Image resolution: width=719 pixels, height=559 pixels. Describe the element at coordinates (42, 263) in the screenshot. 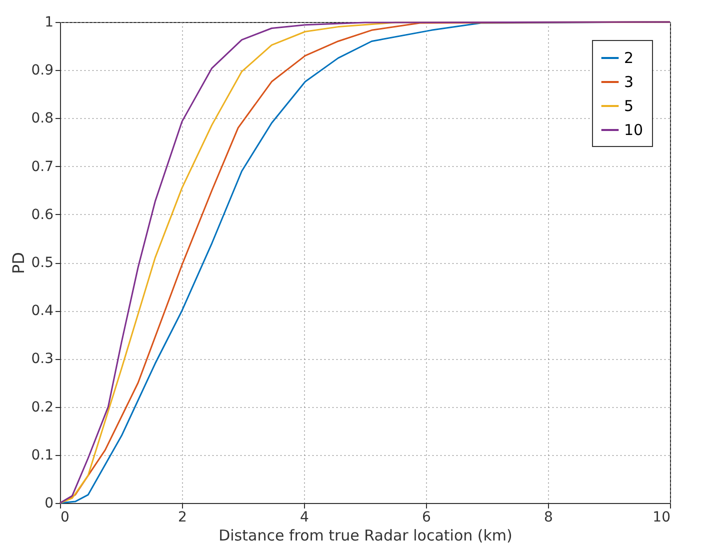

I see `y-tick-label: 0.5` at that location.